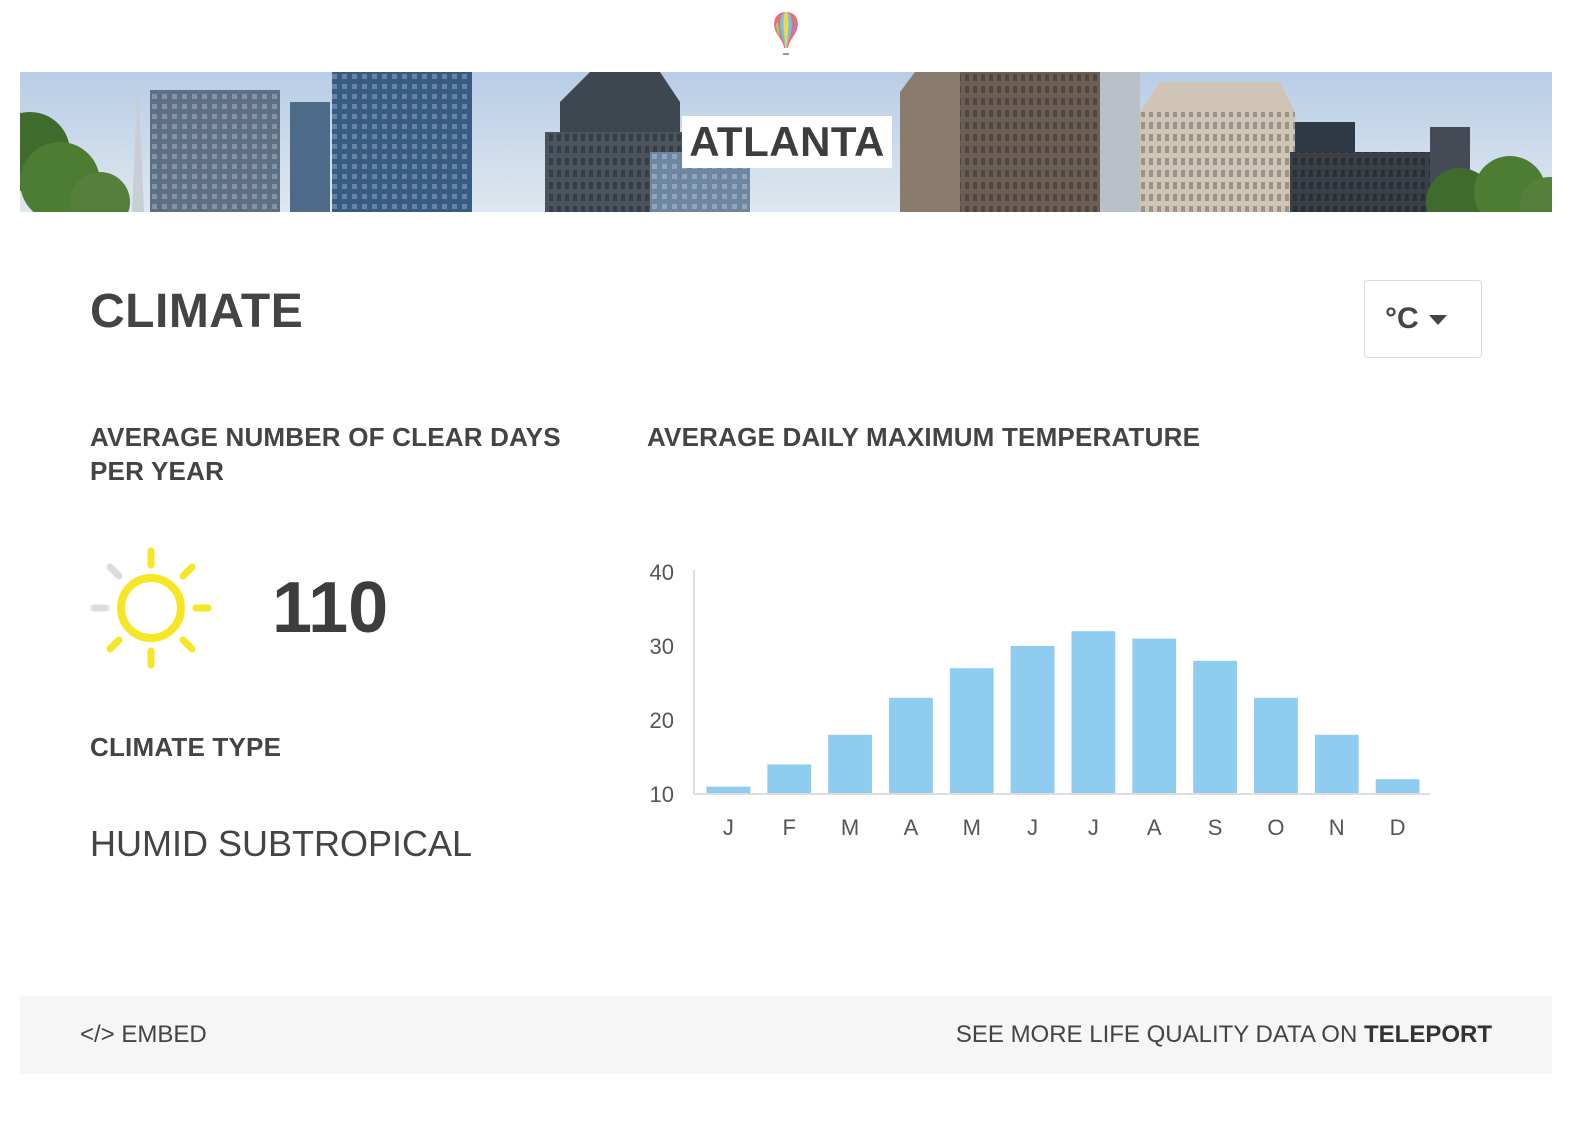  What do you see at coordinates (330, 608) in the screenshot?
I see `clear-days-value: 110` at bounding box center [330, 608].